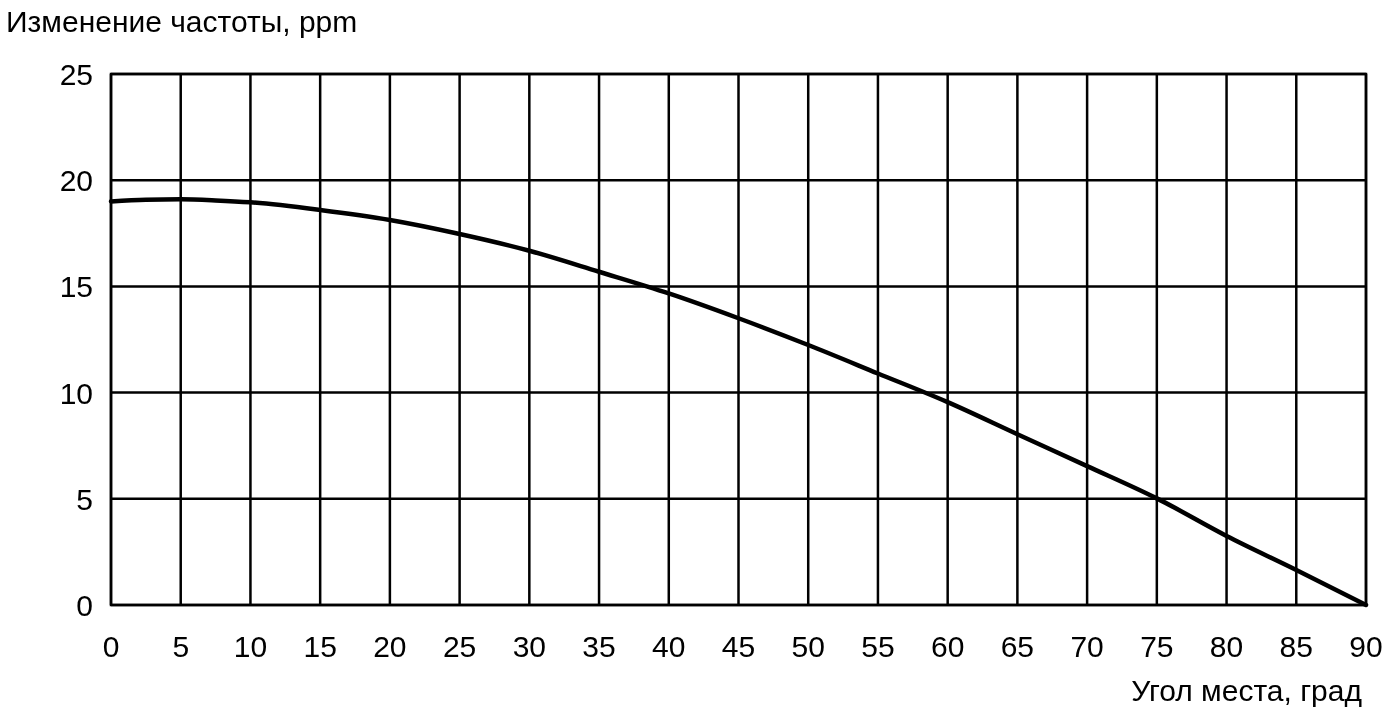 The height and width of the screenshot is (715, 1390). I want to click on x-tick-label: 30, so click(529, 646).